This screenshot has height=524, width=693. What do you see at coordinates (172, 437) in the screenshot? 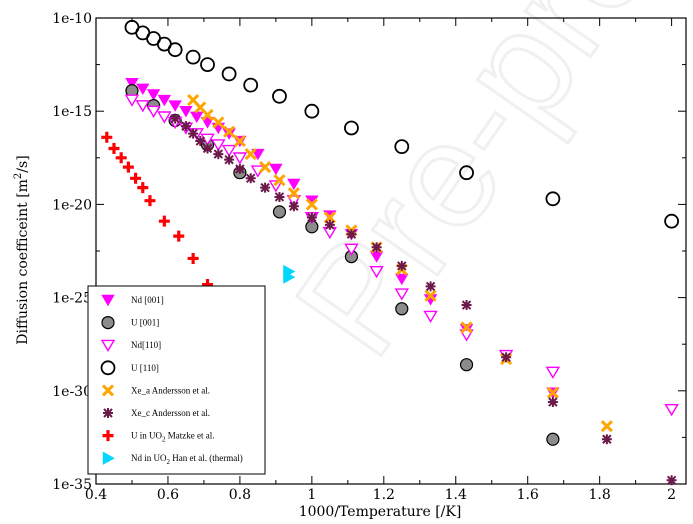
I see `legend-label: U in UO2 Matzke et al.` at bounding box center [172, 437].